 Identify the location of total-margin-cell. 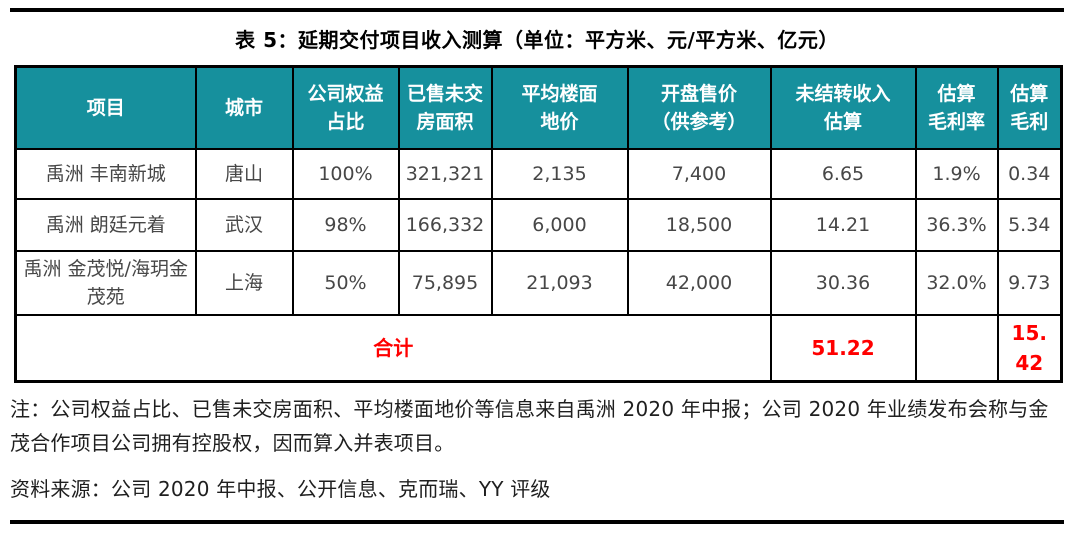
(956, 347).